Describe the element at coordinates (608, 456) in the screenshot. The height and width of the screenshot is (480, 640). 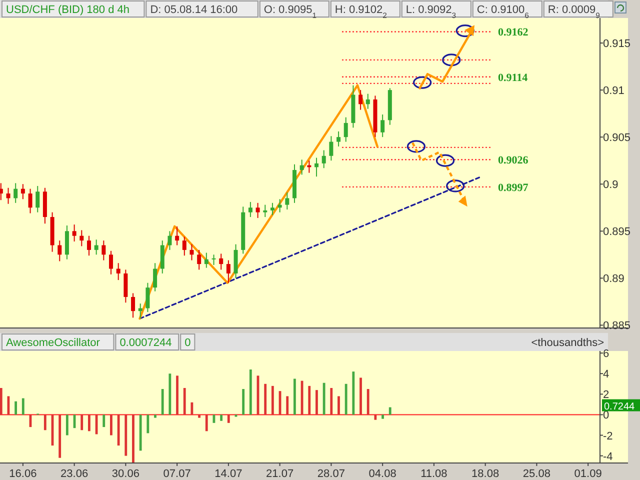
I see `y-tick-label: -4` at that location.